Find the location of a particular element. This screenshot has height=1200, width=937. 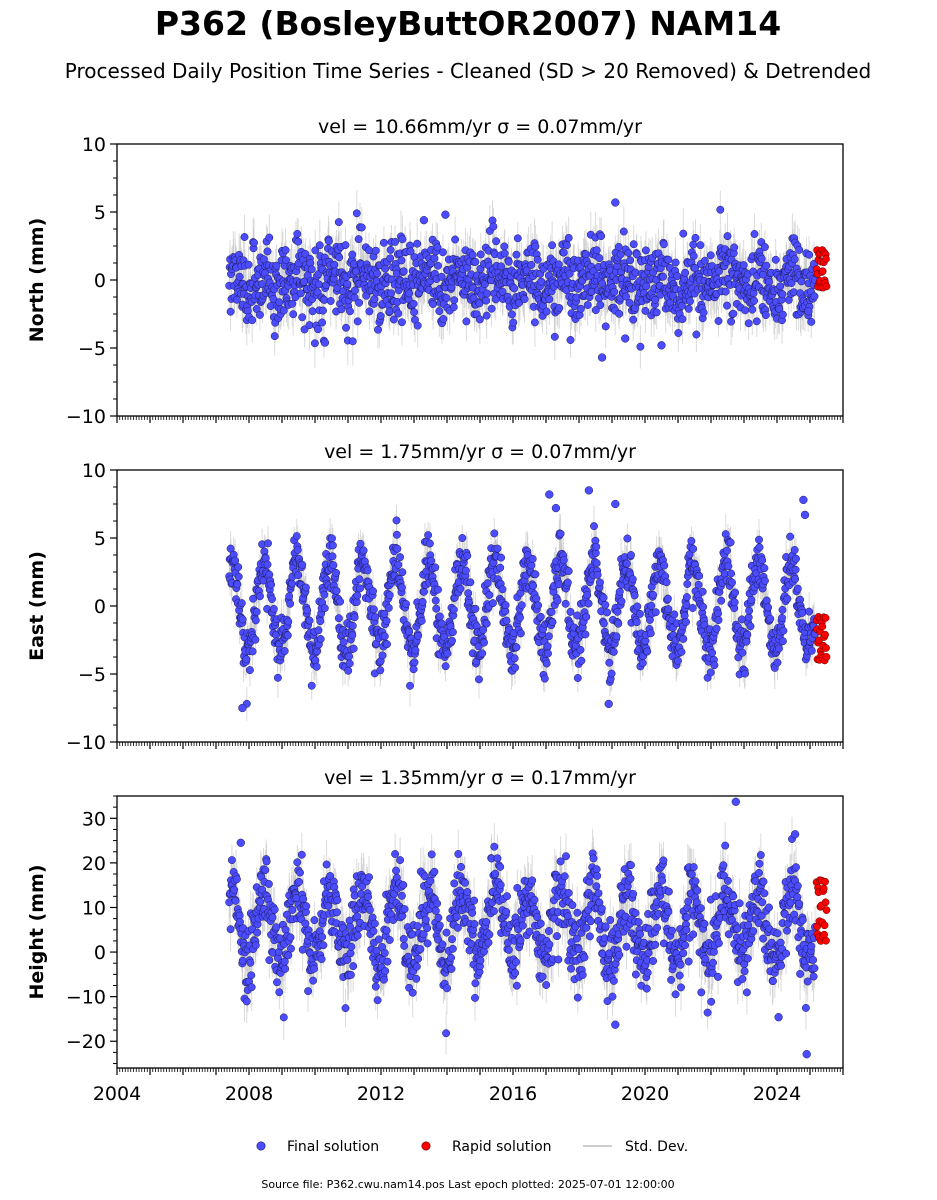

y-tick-label: 5 is located at coordinates (100, 213).